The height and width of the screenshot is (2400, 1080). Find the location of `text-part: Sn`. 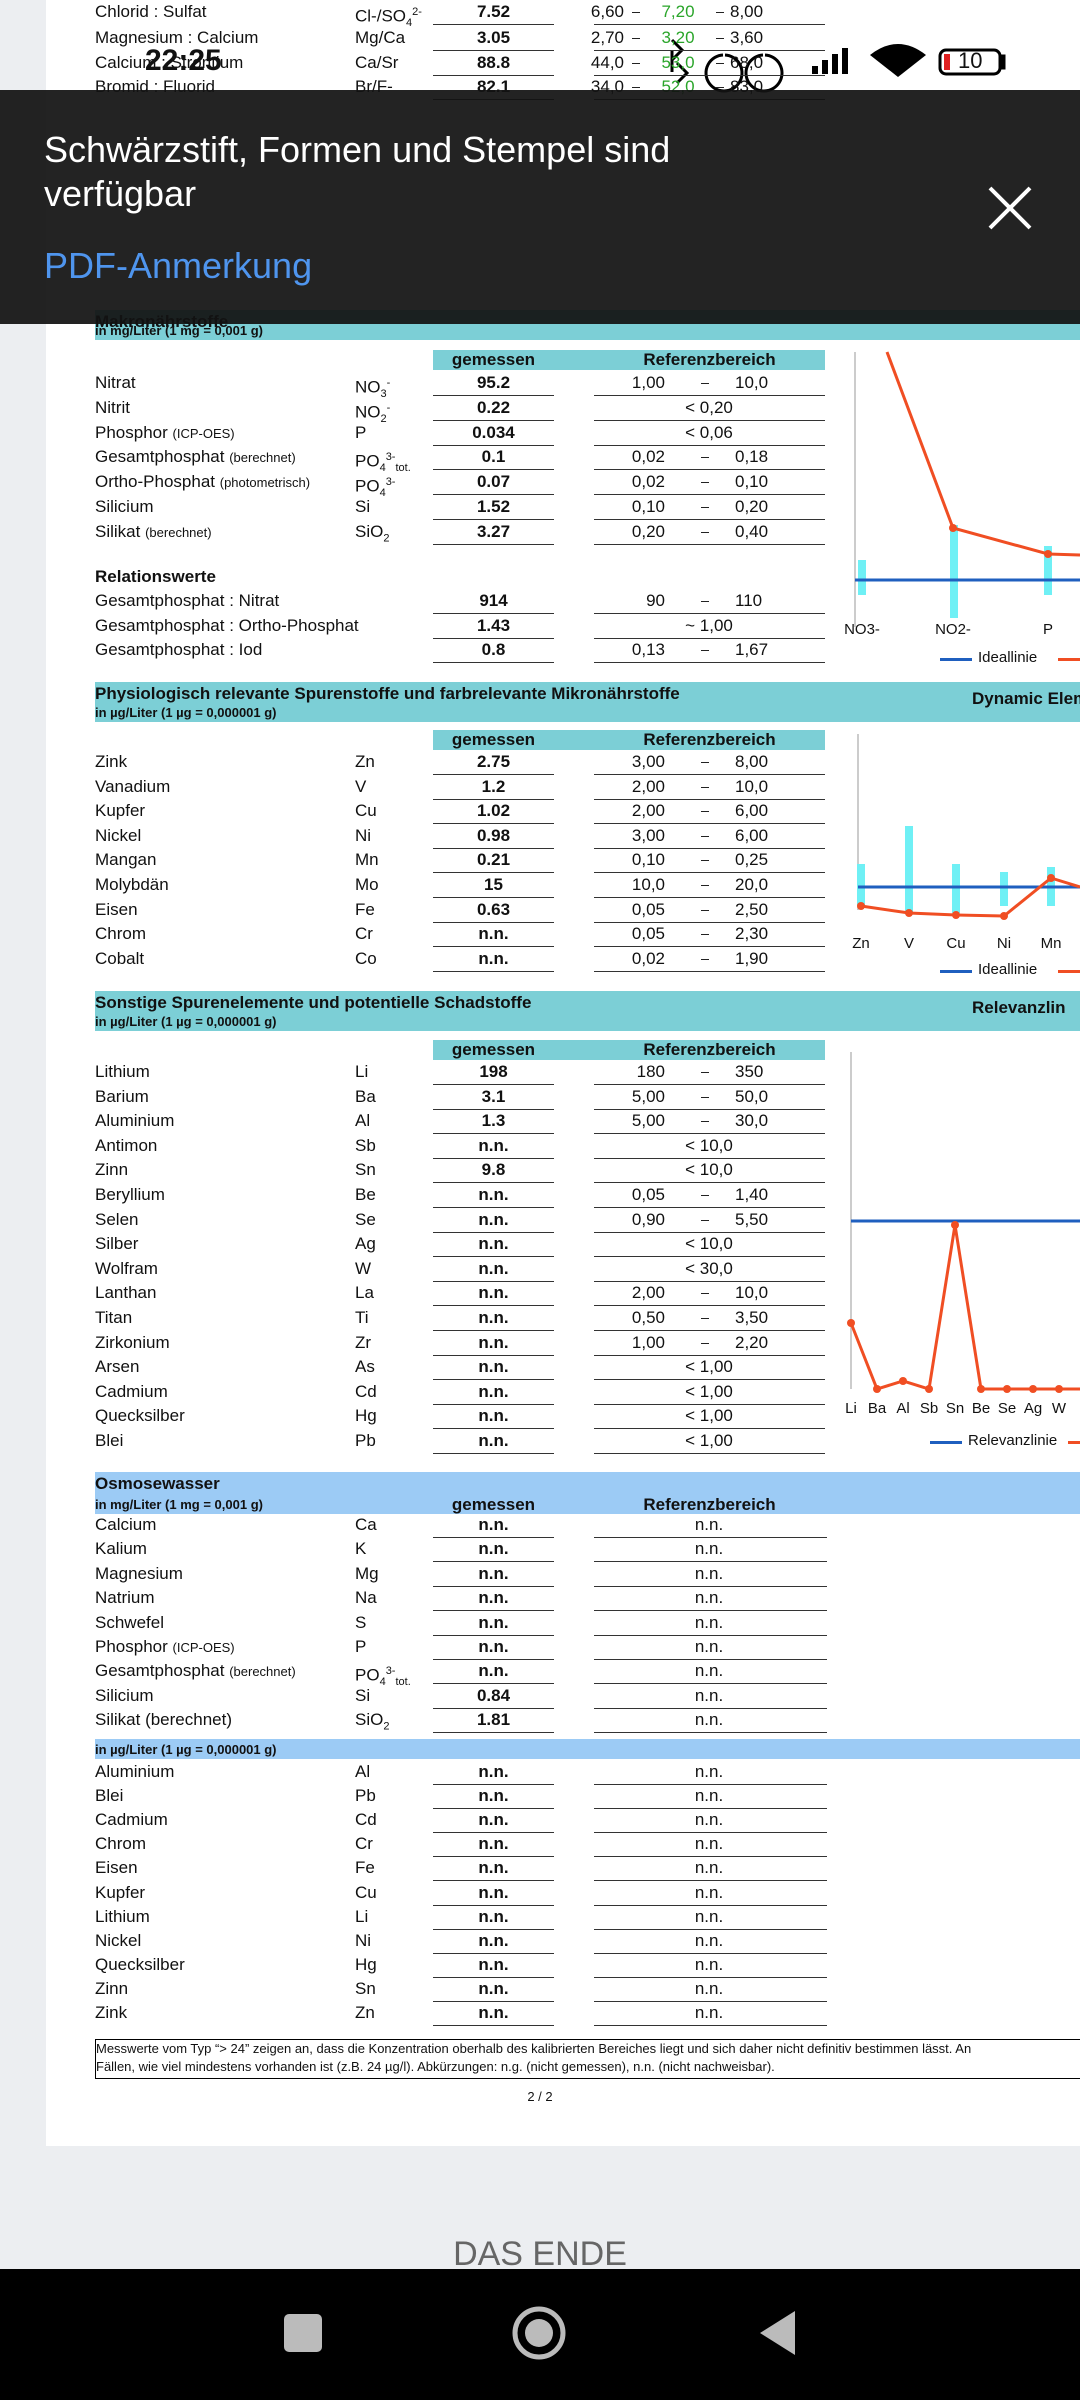

text-part: Sn is located at coordinates (365, 1170).